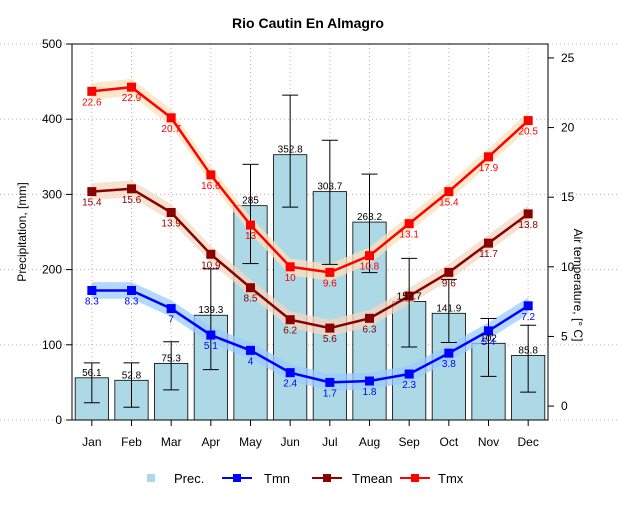 This screenshot has width=620, height=520. I want to click on label-tmn: 2.3, so click(409, 385).